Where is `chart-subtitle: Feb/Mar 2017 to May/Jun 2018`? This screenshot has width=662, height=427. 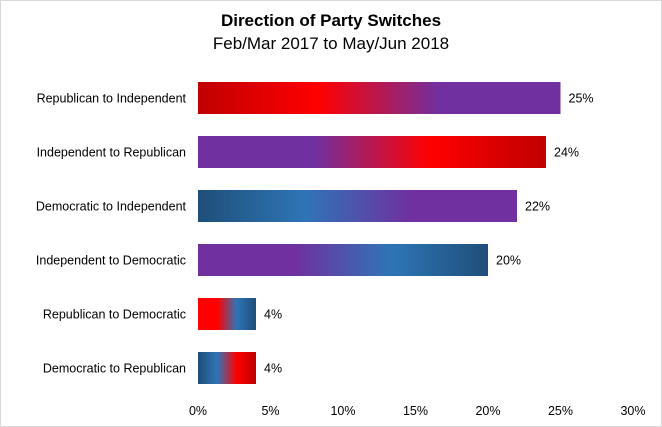
chart-subtitle: Feb/Mar 2017 to May/Jun 2018 is located at coordinates (331, 43).